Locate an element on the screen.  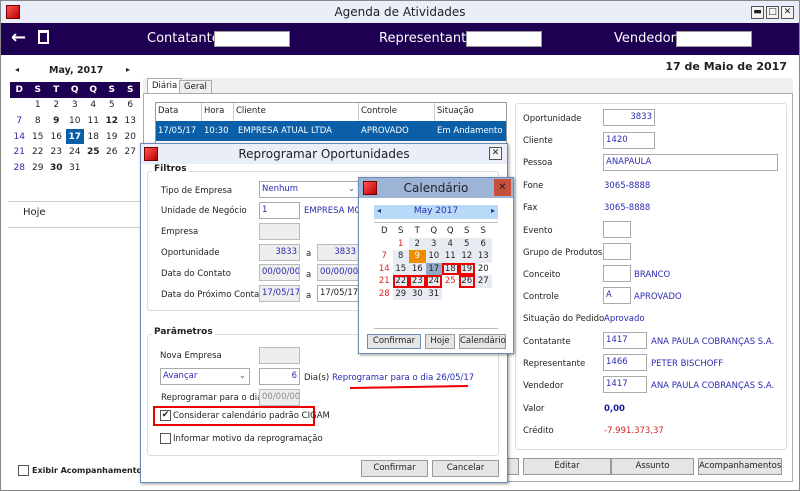
assunto-button: Assunto is located at coordinates (652, 466).